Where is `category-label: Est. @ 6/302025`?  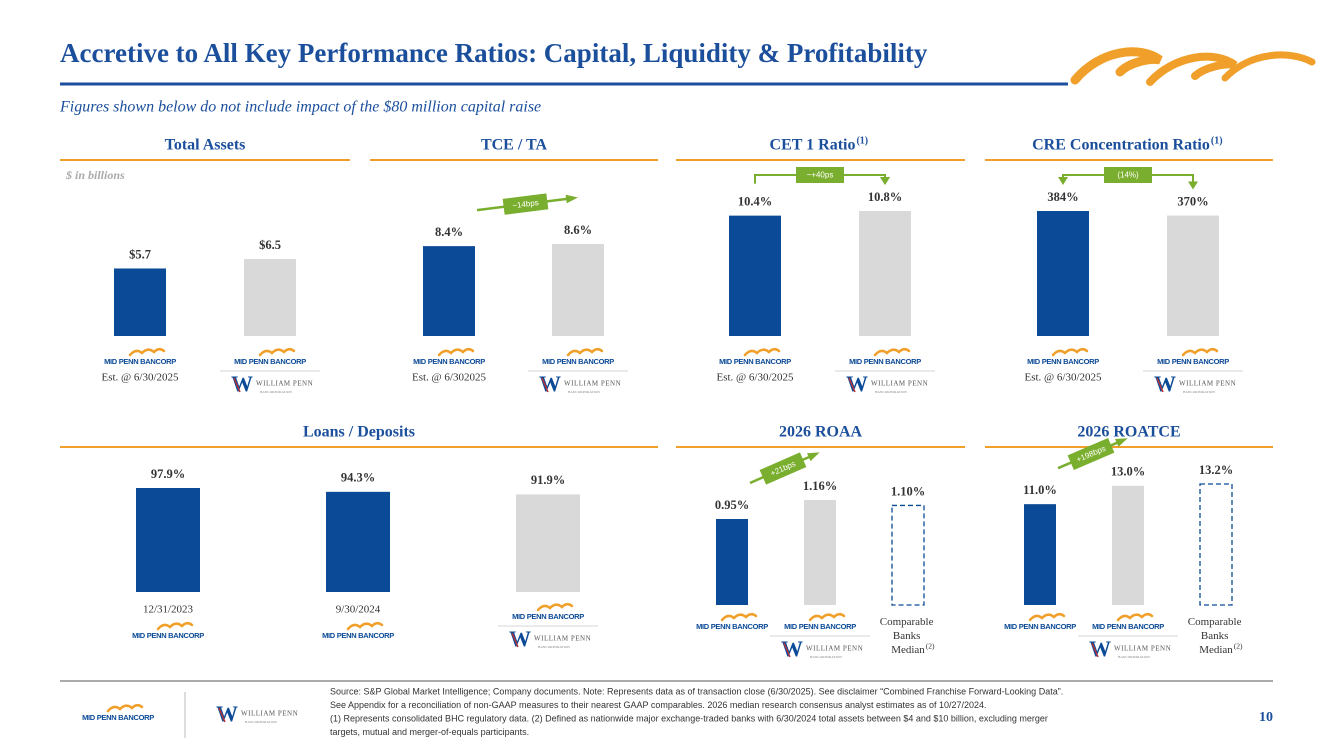
category-label: Est. @ 6/302025 is located at coordinates (449, 378).